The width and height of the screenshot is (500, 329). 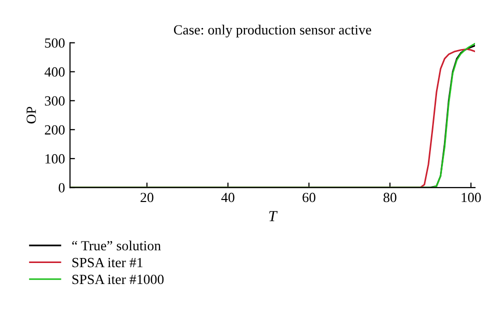 What do you see at coordinates (273, 216) in the screenshot?
I see `x-axis-title: T` at bounding box center [273, 216].